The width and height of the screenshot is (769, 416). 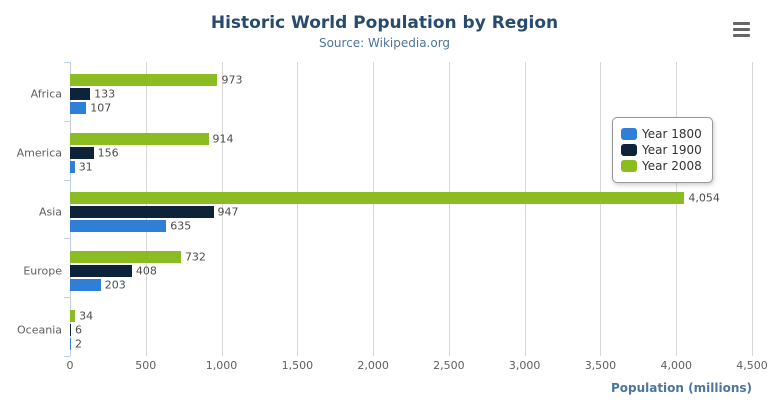 I want to click on data-label-year-1800-oceania: 2, so click(x=78, y=344).